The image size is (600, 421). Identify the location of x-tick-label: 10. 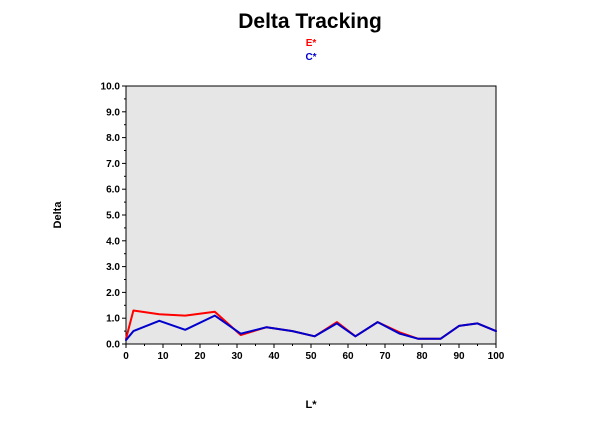
(163, 356).